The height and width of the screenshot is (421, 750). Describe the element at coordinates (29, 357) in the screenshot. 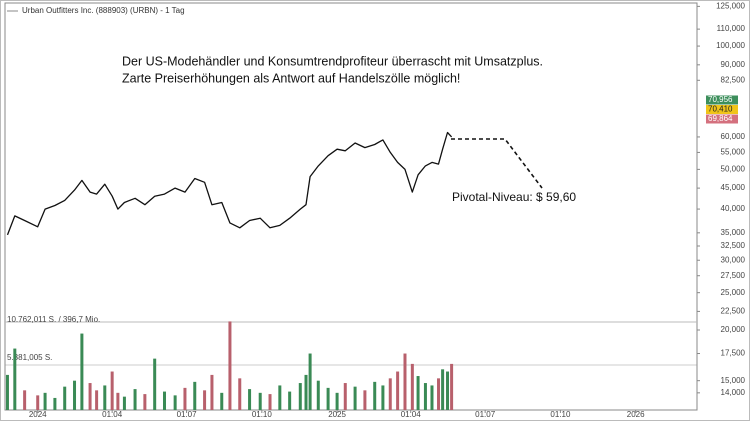

I see `volume-label: 5.381,005 S.` at that location.